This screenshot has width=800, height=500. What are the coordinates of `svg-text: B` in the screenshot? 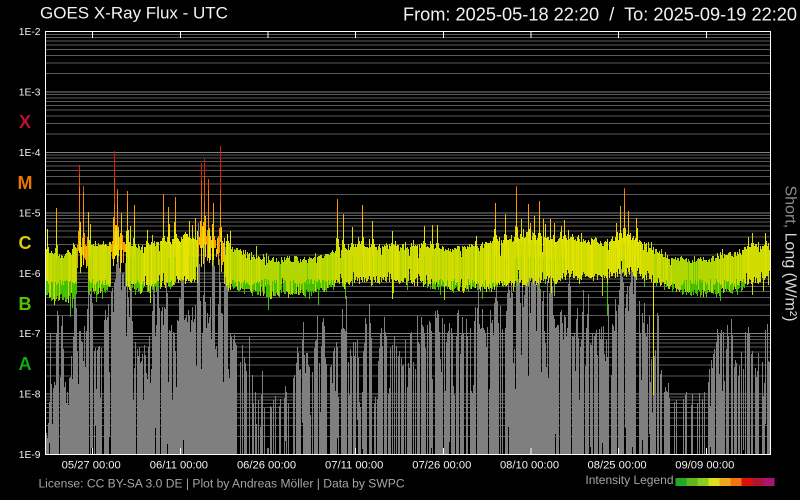 It's located at (25, 304).